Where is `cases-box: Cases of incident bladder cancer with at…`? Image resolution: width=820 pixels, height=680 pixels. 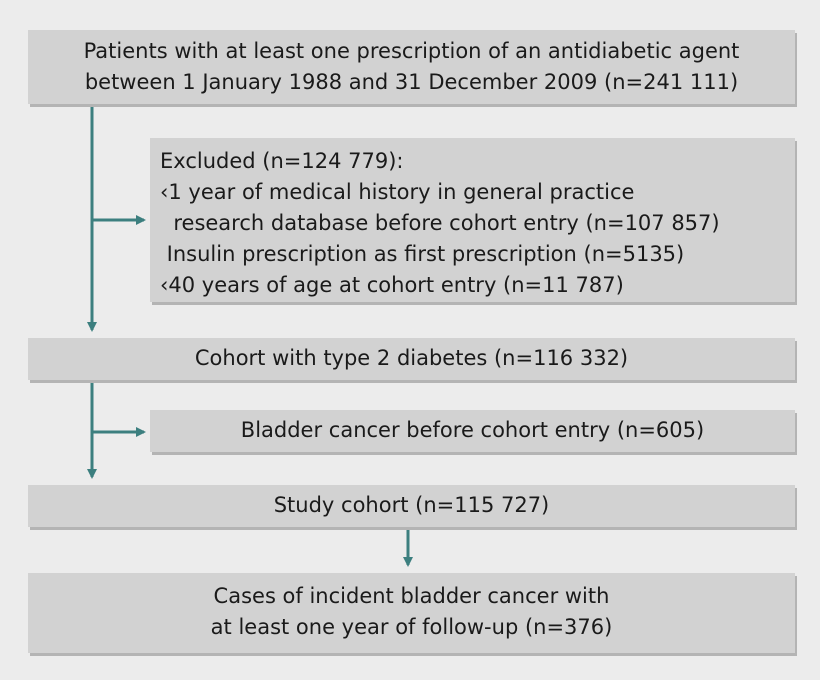 cases-box: Cases of incident bladder cancer with at… is located at coordinates (411, 613).